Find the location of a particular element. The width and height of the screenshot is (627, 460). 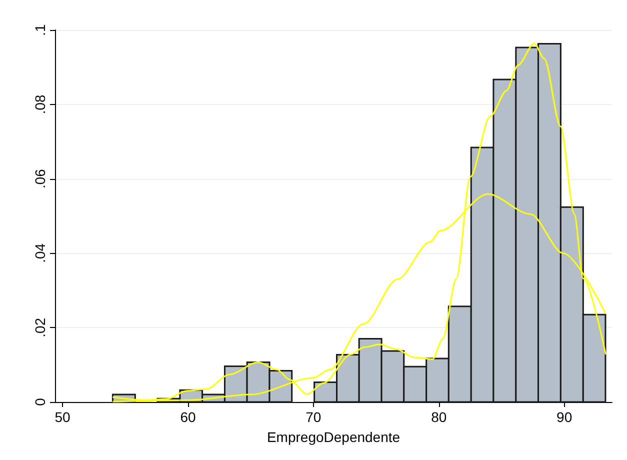

y-tick-label: 0 is located at coordinates (40, 402).